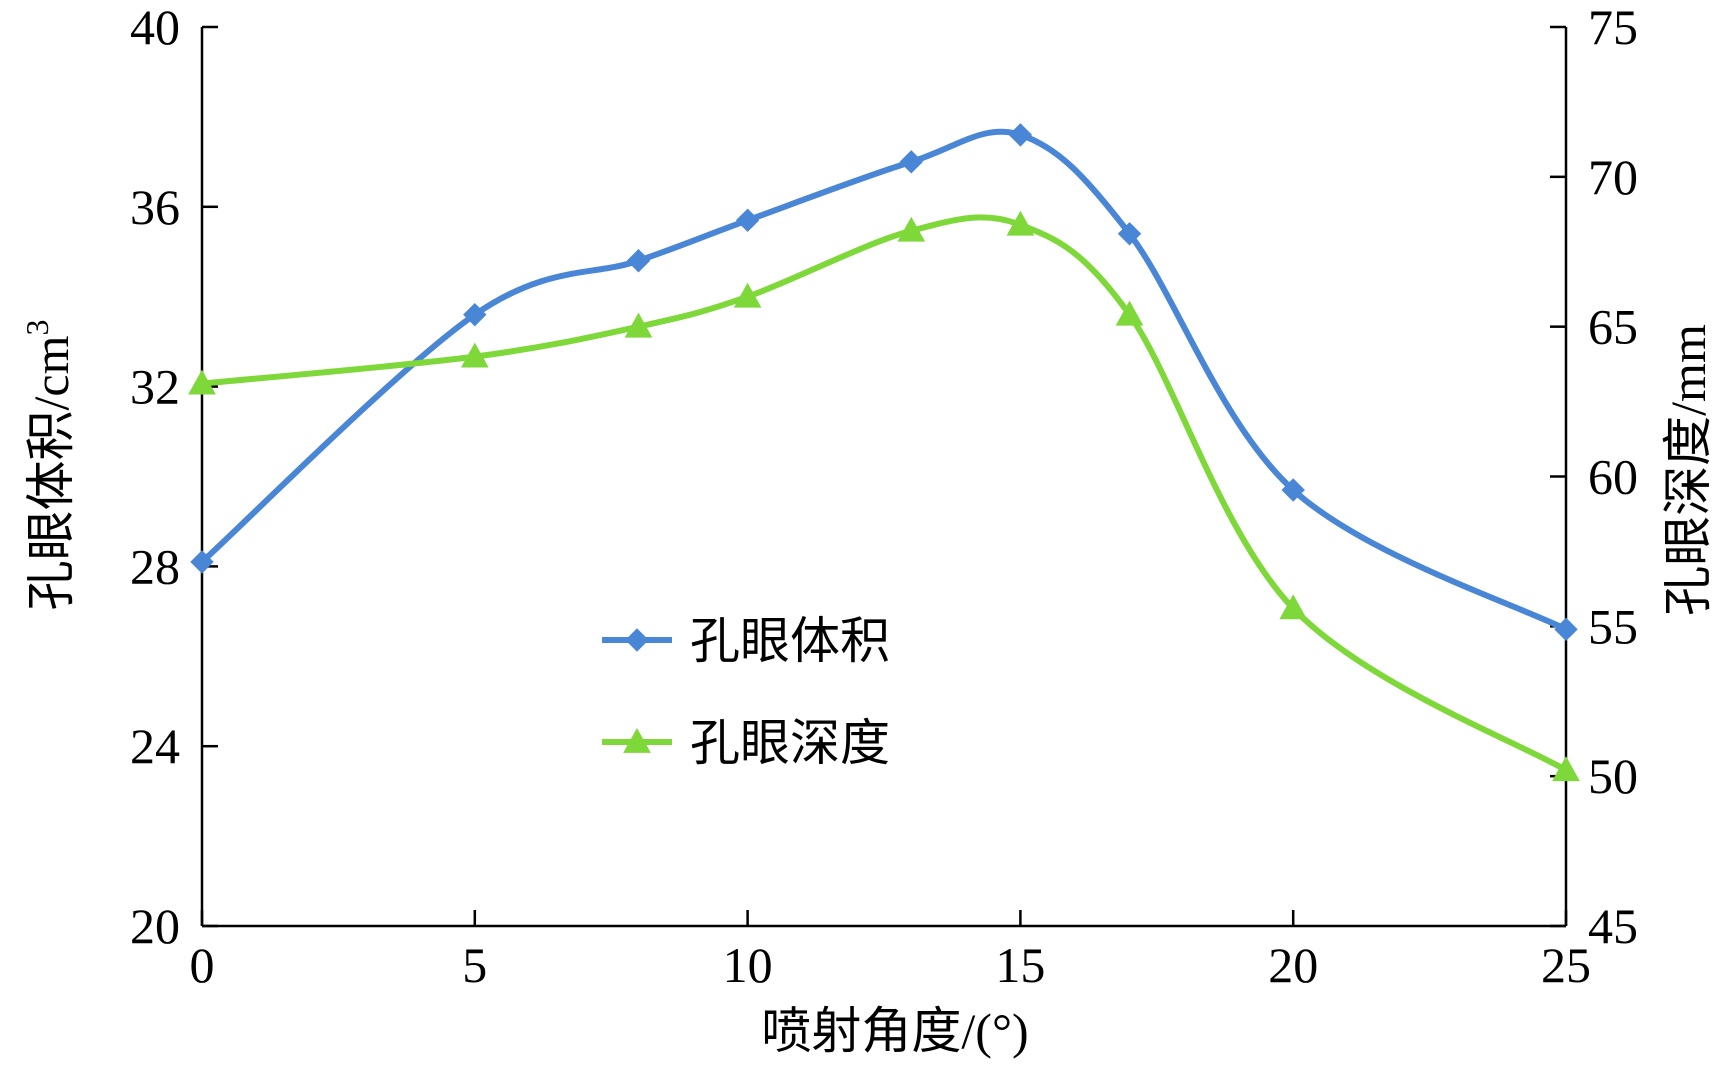 This screenshot has width=1730, height=1065. What do you see at coordinates (51, 472) in the screenshot?
I see `y-axis-left-title-text: 孔眼体积/cm` at bounding box center [51, 472].